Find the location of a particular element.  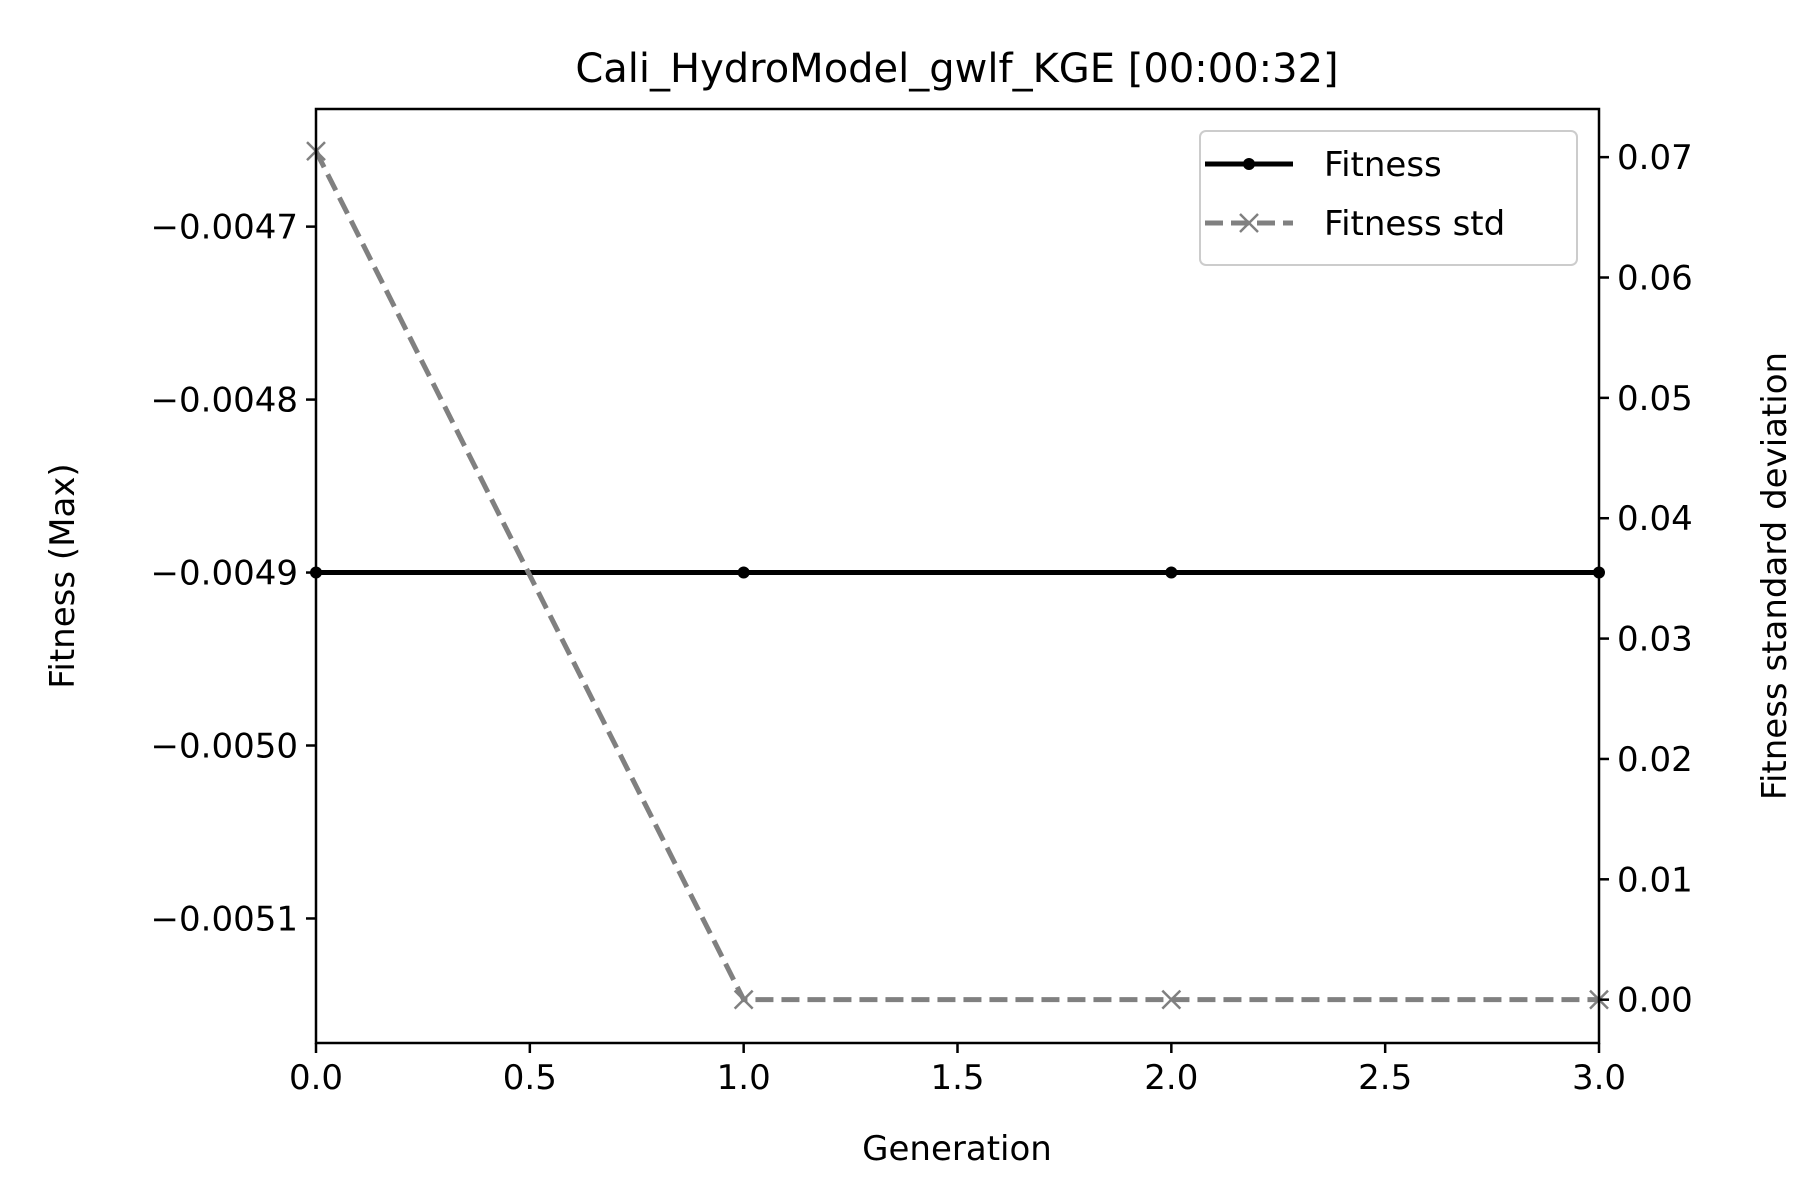

y-right-tick-label: 0.00 is located at coordinates (1655, 1001).